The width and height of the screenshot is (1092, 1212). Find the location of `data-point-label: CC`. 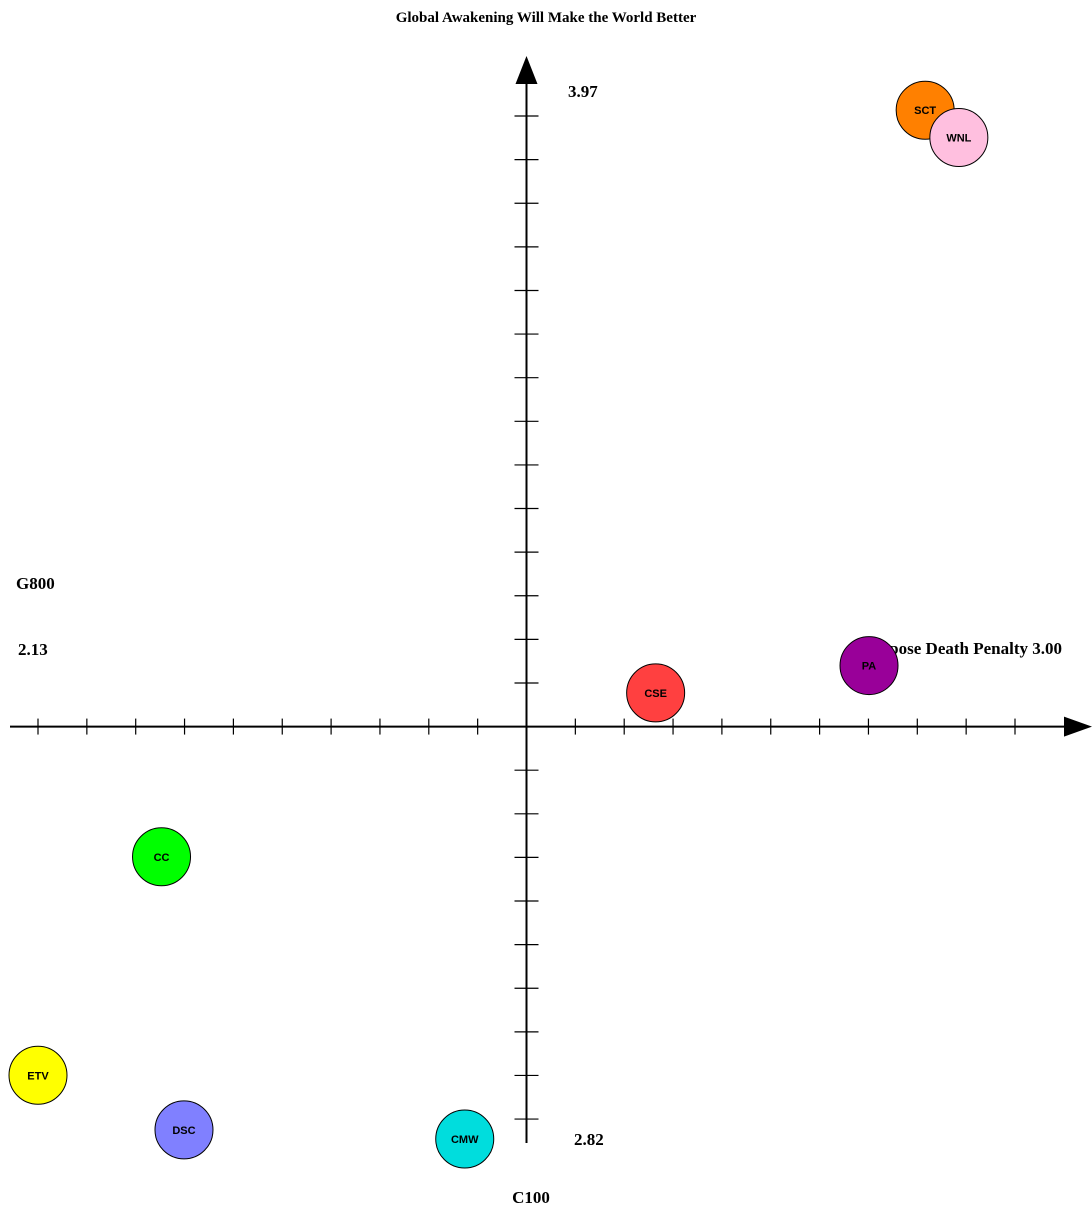

data-point-label: CC is located at coordinates (162, 858).